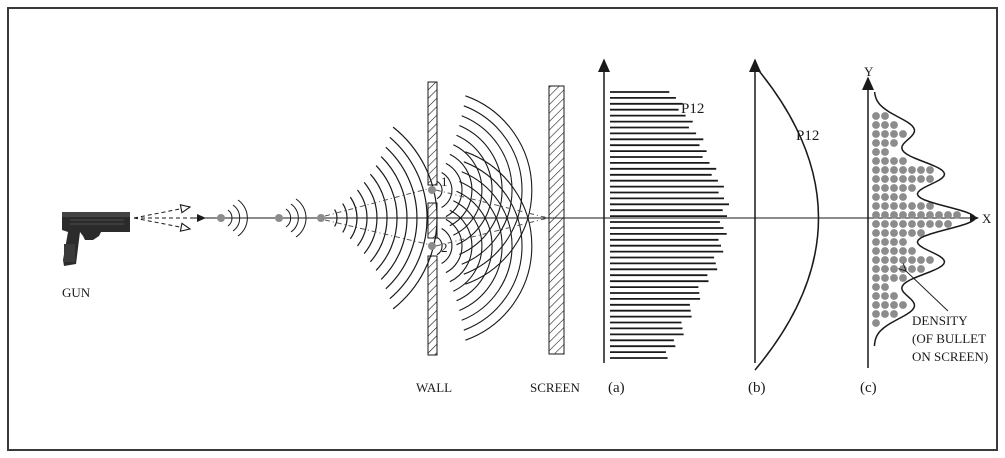 This screenshot has height=458, width=1005. I want to click on diffracted-wavefronts, so click(484, 218).